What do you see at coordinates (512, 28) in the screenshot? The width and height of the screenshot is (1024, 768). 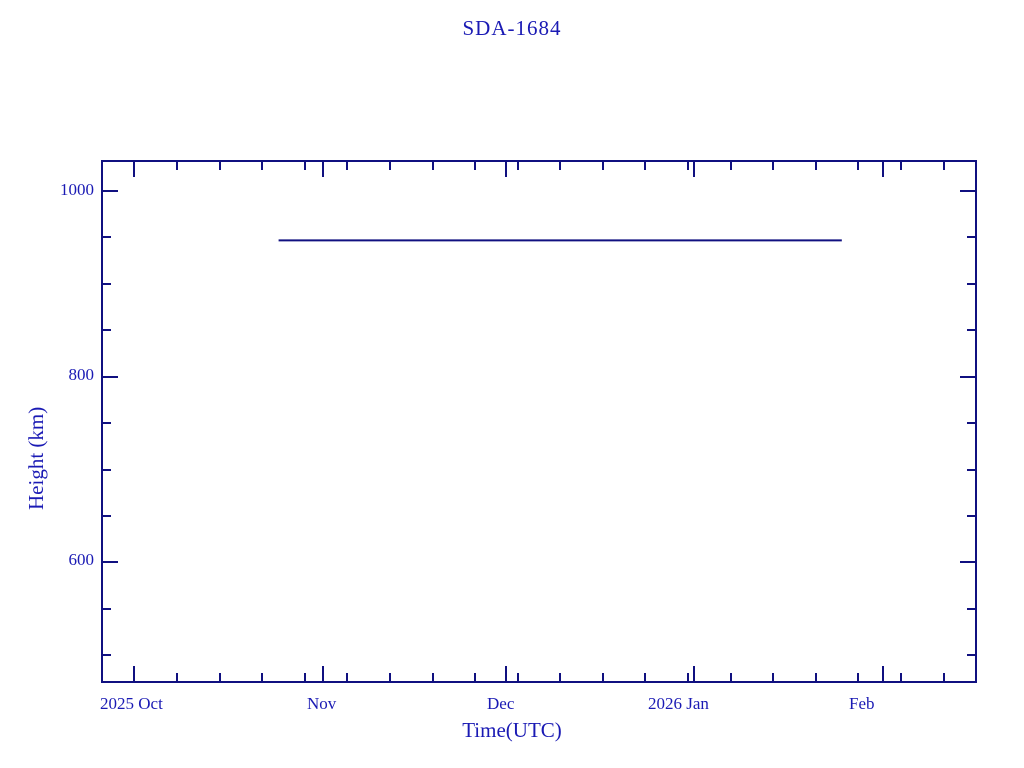 I see `page-title: SDA-1684` at bounding box center [512, 28].